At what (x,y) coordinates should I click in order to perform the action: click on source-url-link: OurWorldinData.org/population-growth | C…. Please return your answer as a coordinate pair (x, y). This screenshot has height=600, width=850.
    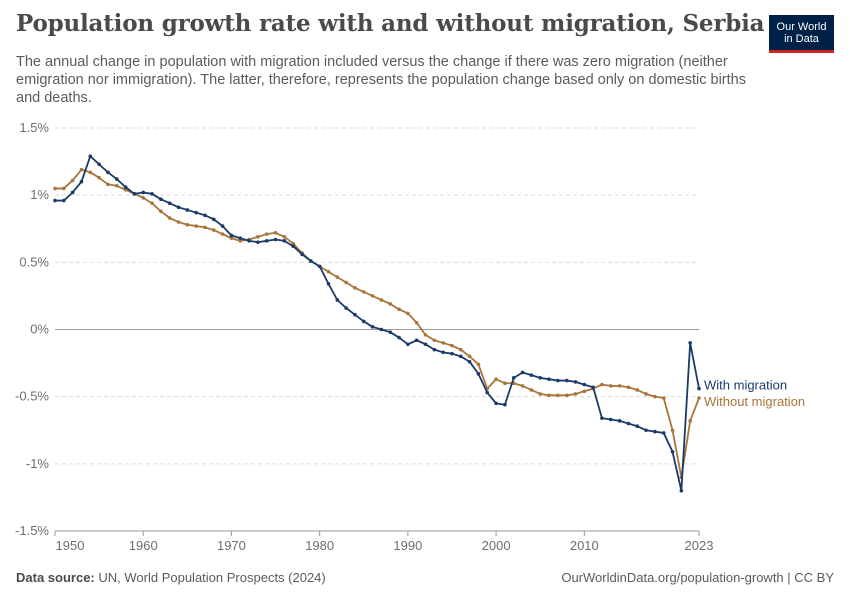
    Looking at the image, I should click on (697, 577).